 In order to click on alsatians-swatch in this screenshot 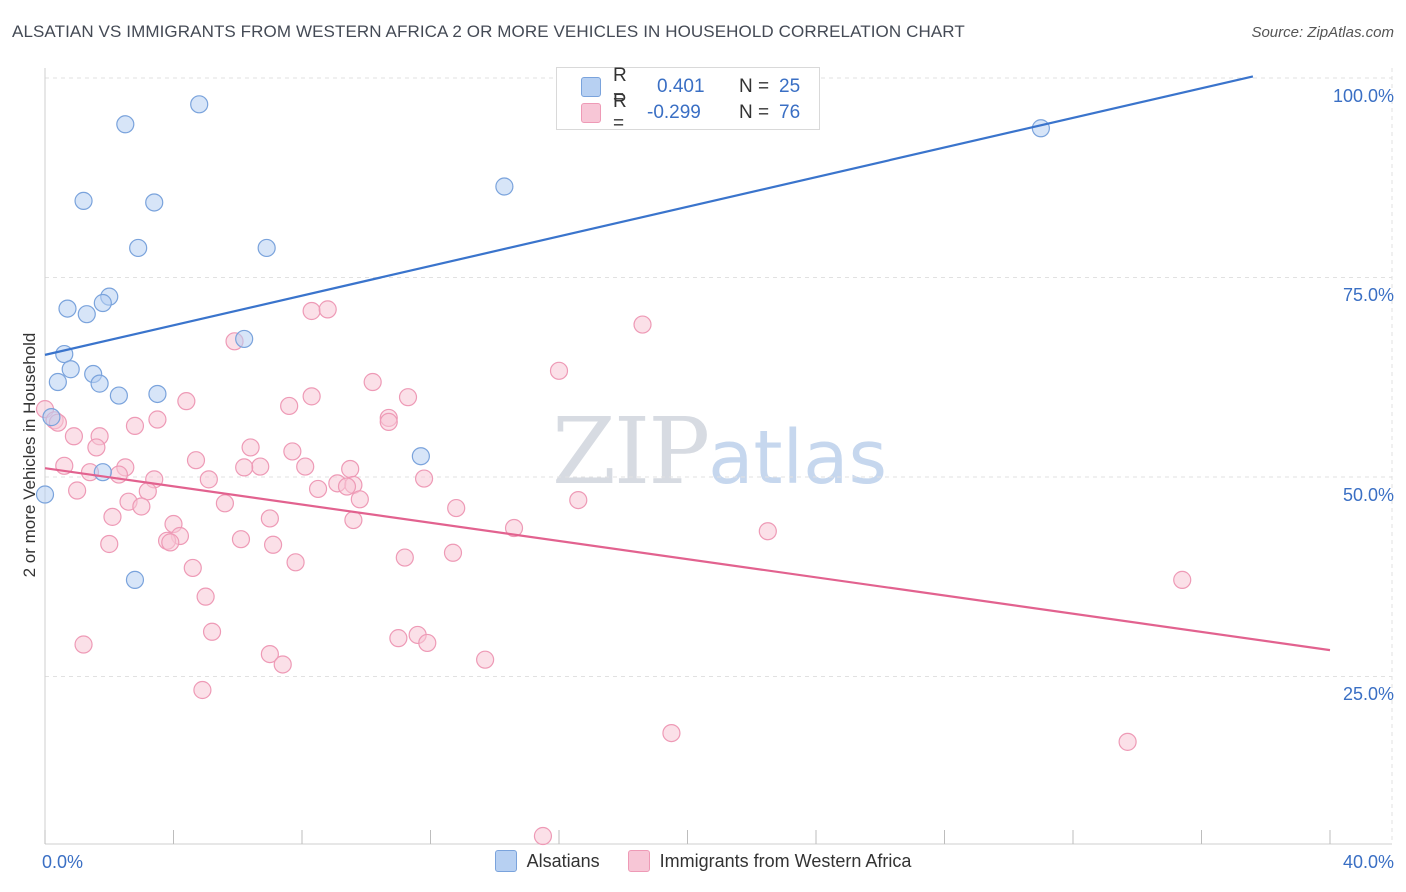, I will do `click(591, 87)`.